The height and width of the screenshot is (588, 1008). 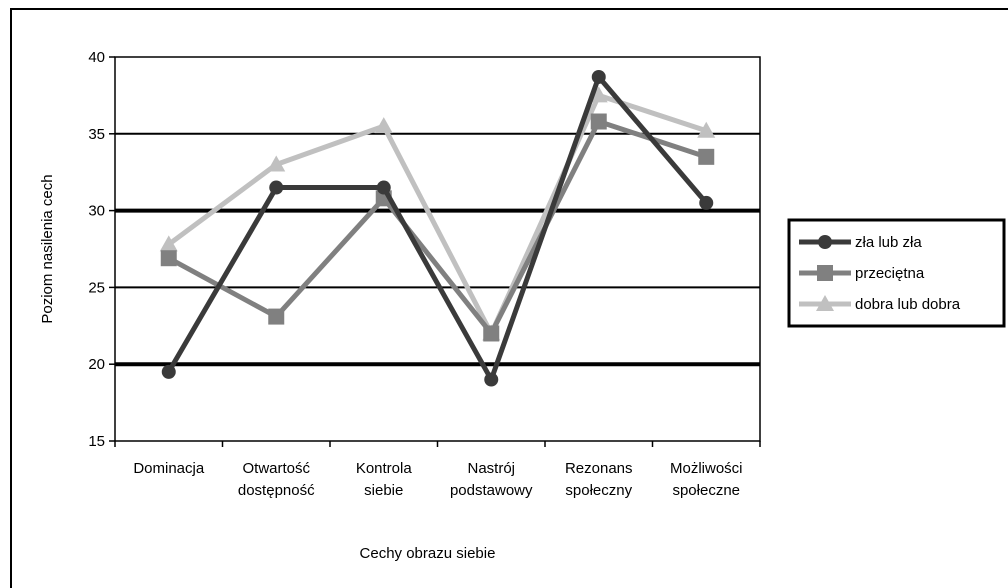 What do you see at coordinates (491, 468) in the screenshot?
I see `x-tick-label-line: Nastrój` at bounding box center [491, 468].